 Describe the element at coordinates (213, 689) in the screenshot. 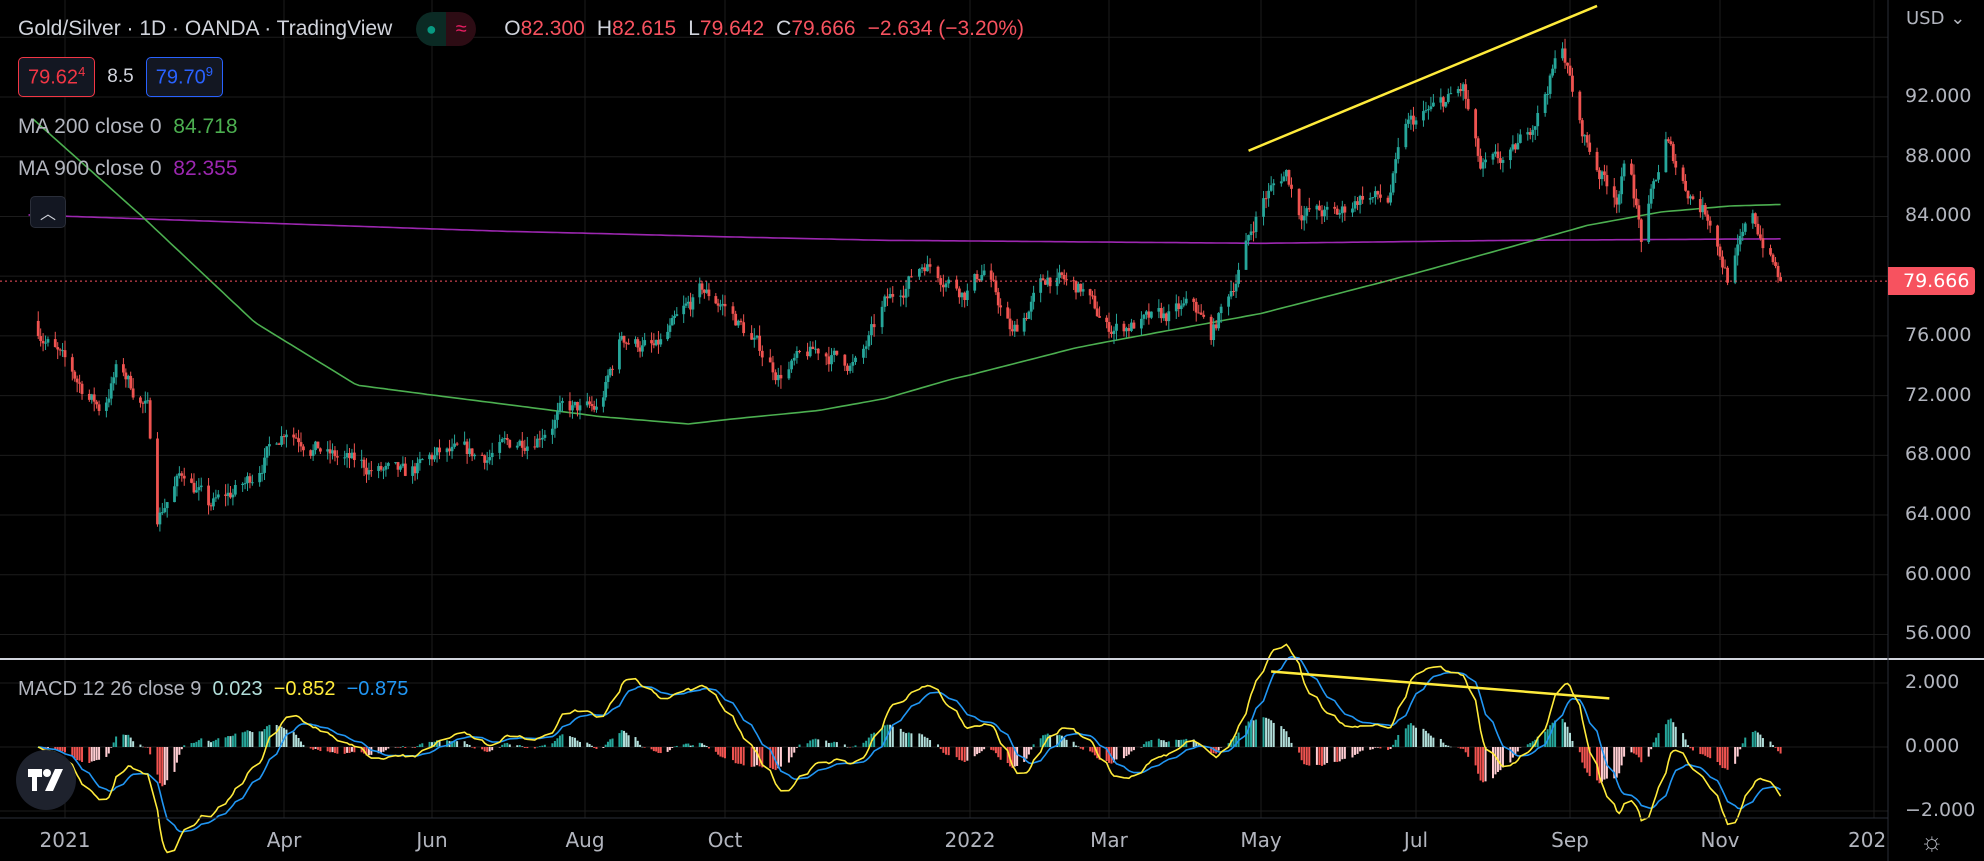

I see `macd-legend: MACD 12 26 close 9 0.023 −0.852 −0.875` at that location.